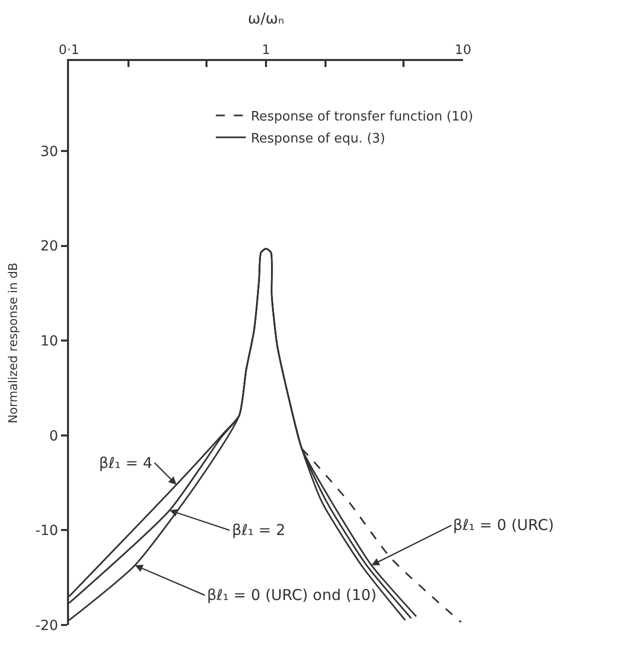 The image size is (617, 646). Describe the element at coordinates (266, 50) in the screenshot. I see `x-tick-label: 1` at that location.